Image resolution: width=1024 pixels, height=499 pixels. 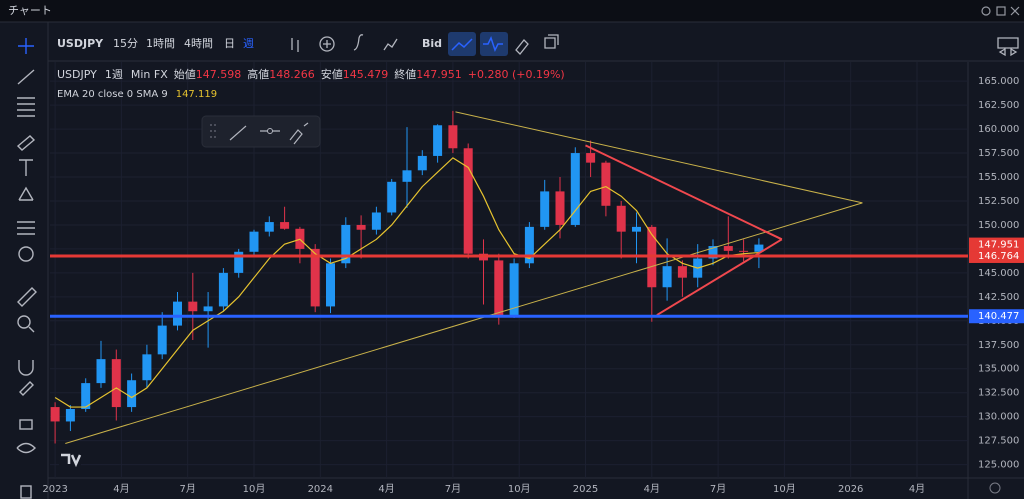 I want to click on interval-button: 日, so click(x=229, y=43).